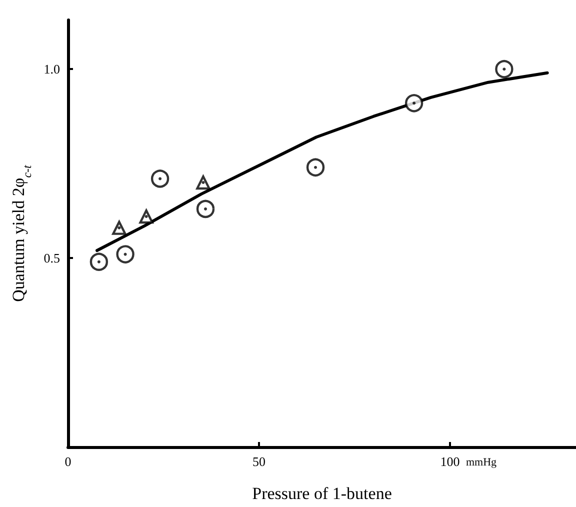  Describe the element at coordinates (21, 233) in the screenshot. I see `y-axis-title: Quantum yield 2φc-t` at that location.